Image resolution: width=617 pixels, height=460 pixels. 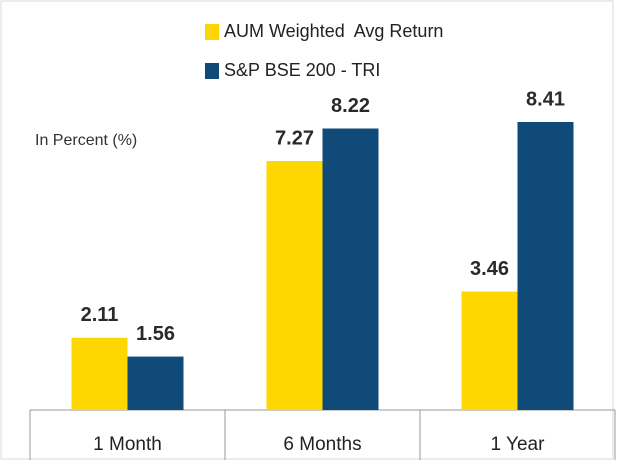 I want to click on x-tick-label: 1 Year, so click(x=518, y=444).